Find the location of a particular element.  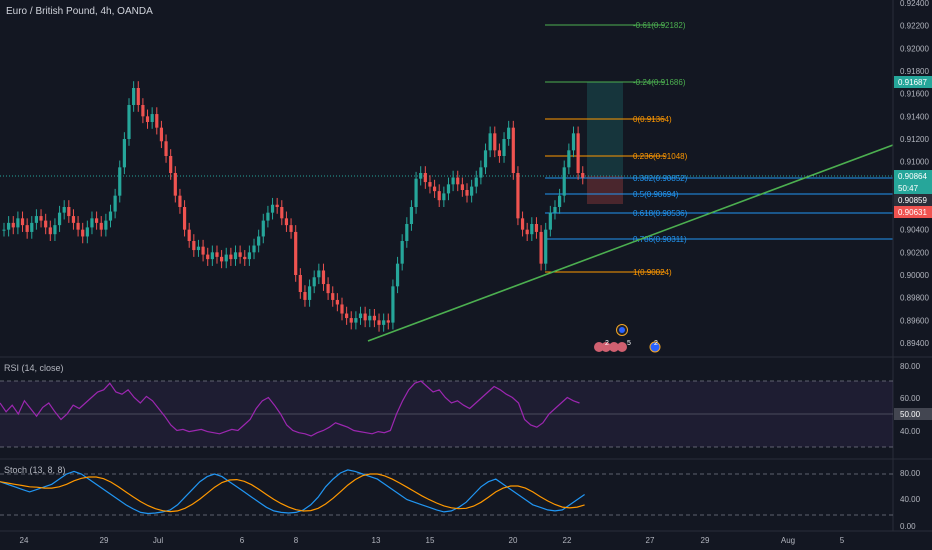

stoch-tick-label: 80.00 is located at coordinates (910, 473).